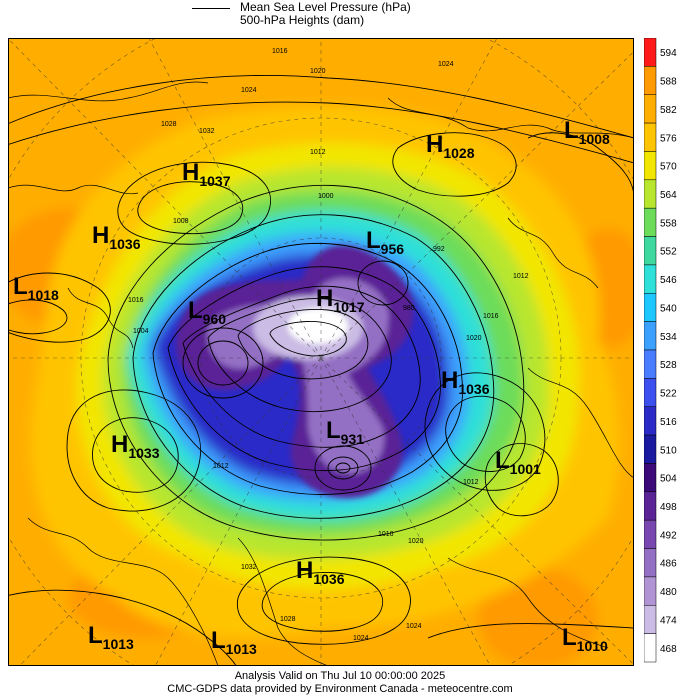 The width and height of the screenshot is (680, 700). What do you see at coordinates (326, 196) in the screenshot?
I see `isobar-label: 1000` at bounding box center [326, 196].